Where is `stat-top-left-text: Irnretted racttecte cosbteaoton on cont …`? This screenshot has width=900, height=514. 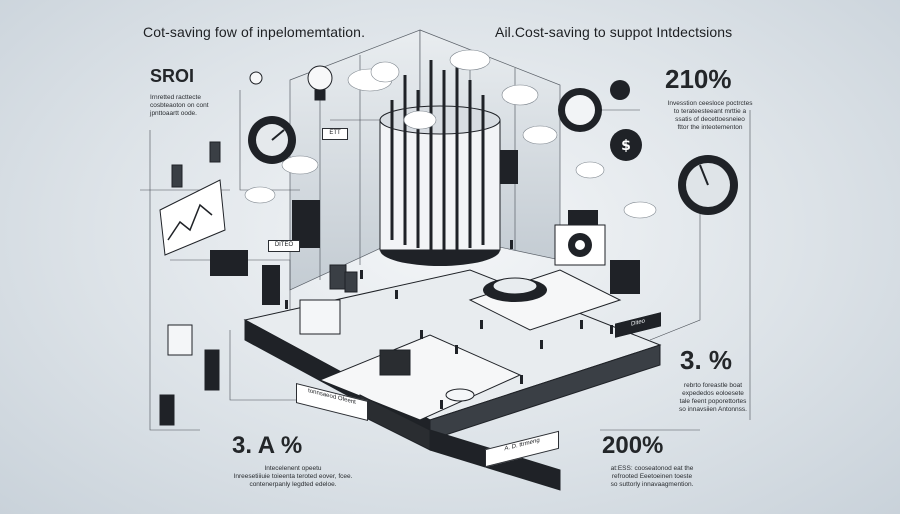
stat-top-left-text: Irnretted racttecte cosbteaoton on cont … is located at coordinates (179, 105).